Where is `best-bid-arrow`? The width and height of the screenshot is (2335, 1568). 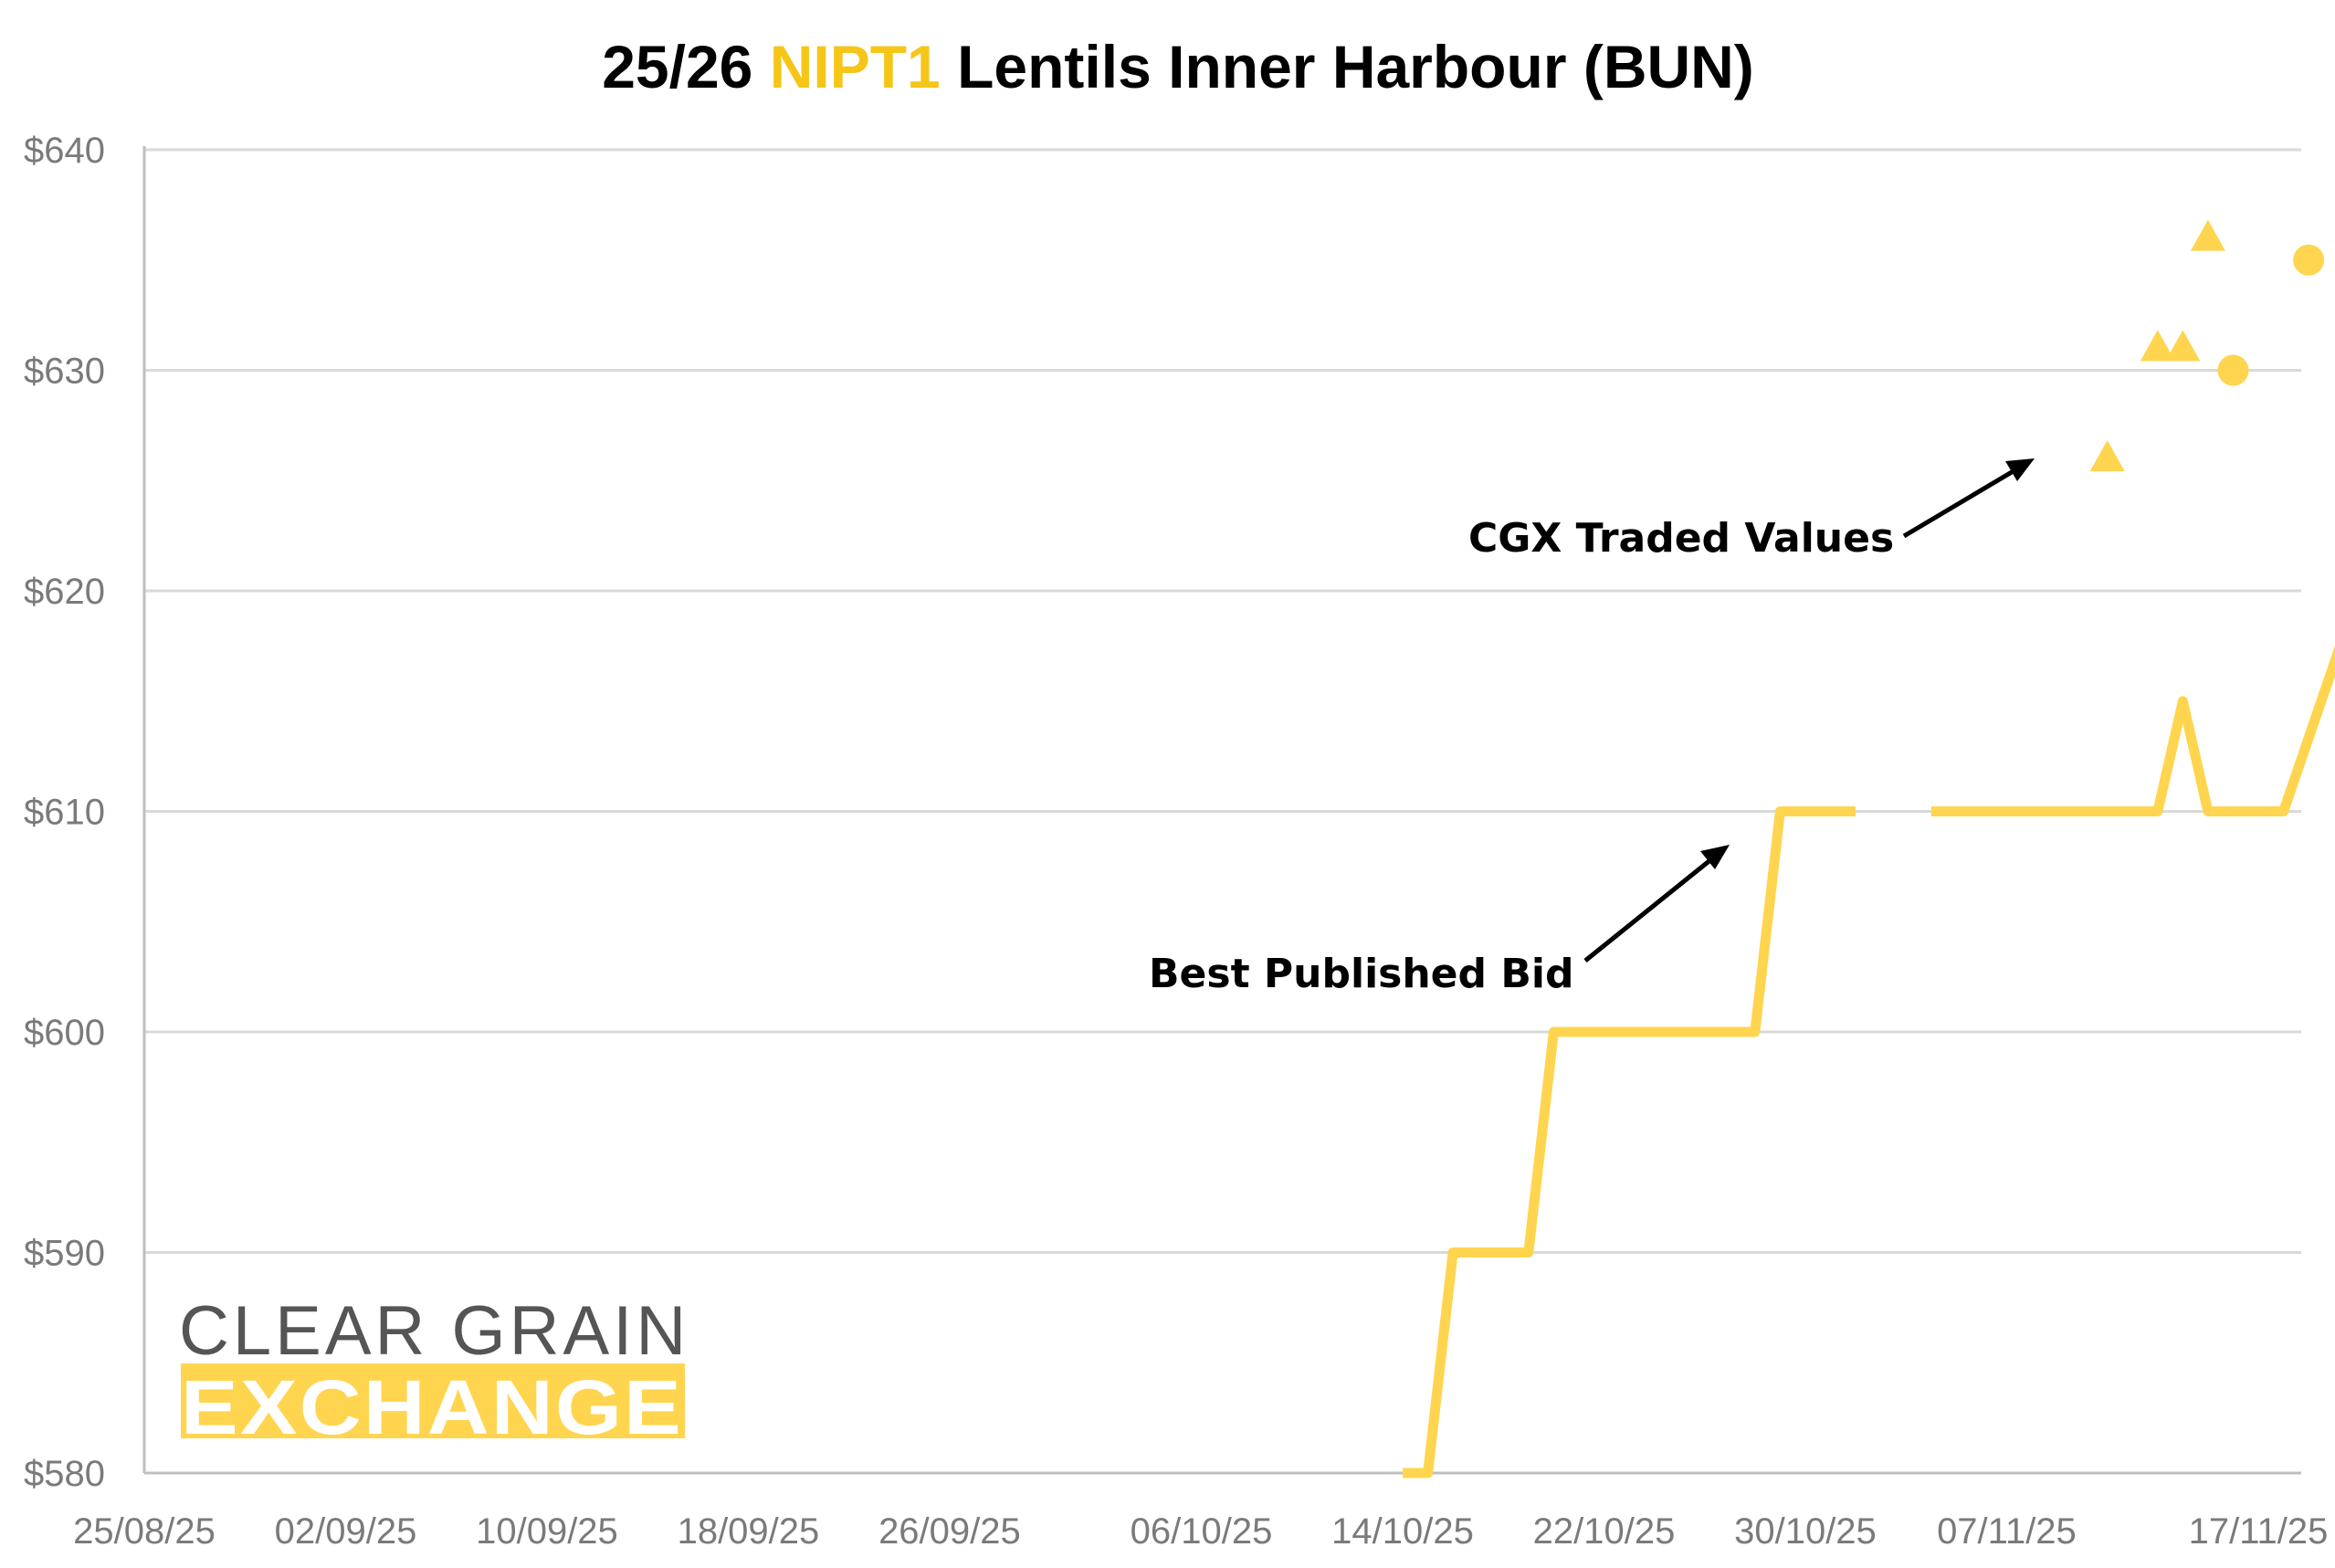
best-bid-arrow is located at coordinates (1648, 910).